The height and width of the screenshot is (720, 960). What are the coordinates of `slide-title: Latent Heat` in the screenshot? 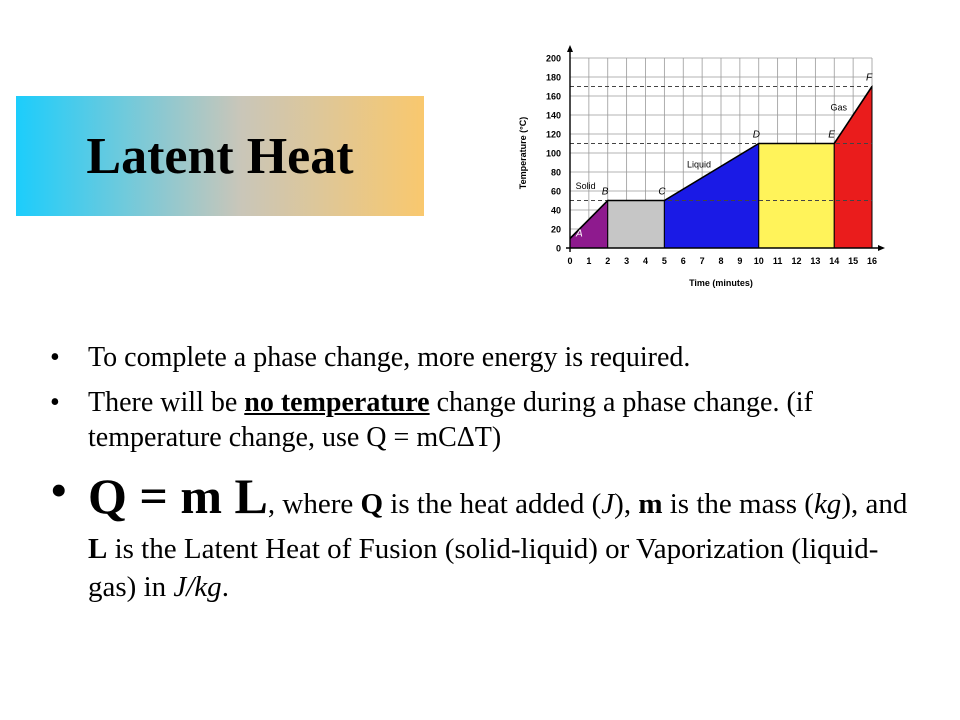 It's located at (220, 156).